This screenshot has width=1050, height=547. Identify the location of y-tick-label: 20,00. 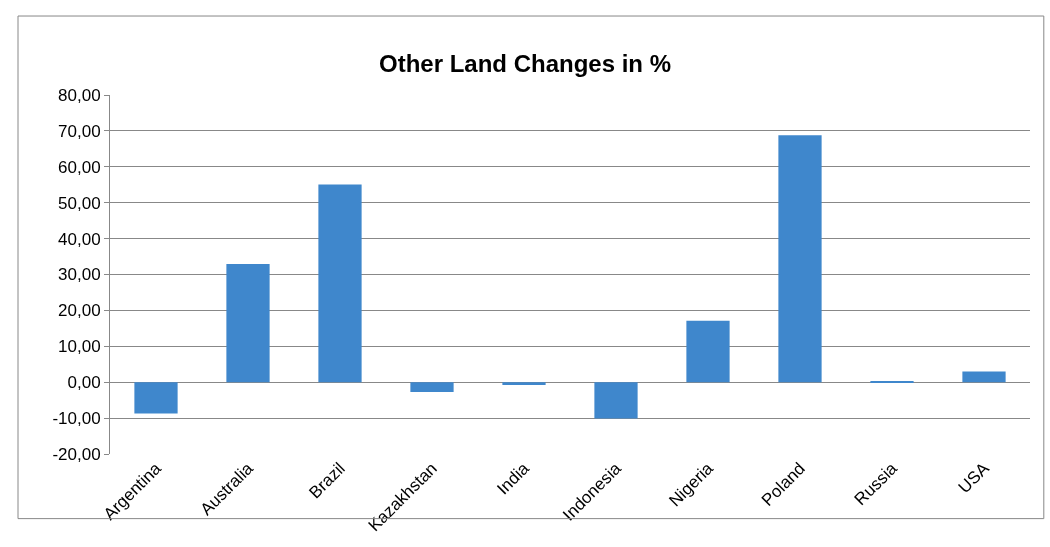
(79, 311).